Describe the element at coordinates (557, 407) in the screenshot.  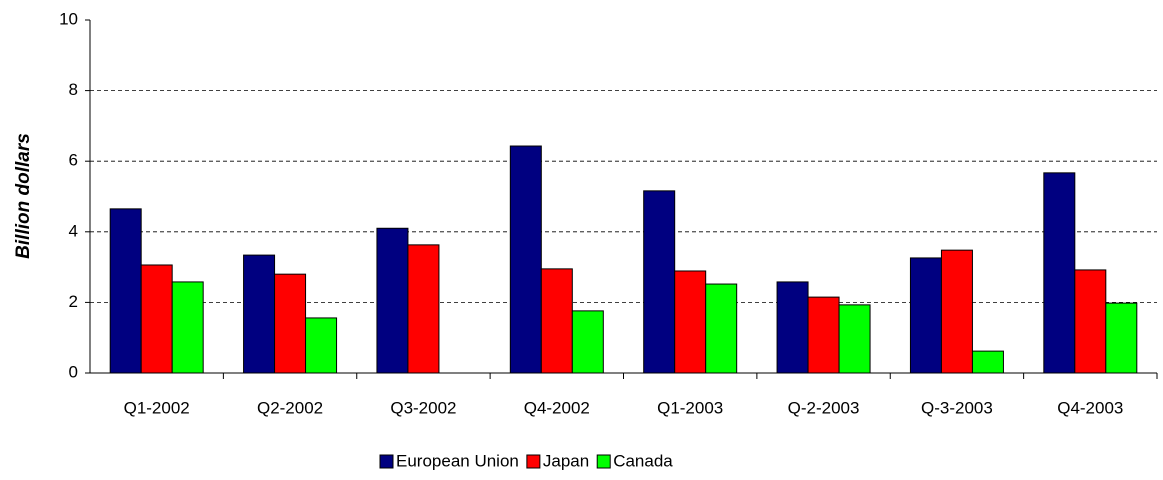
I see `x-tick-label: Q4-2002` at that location.